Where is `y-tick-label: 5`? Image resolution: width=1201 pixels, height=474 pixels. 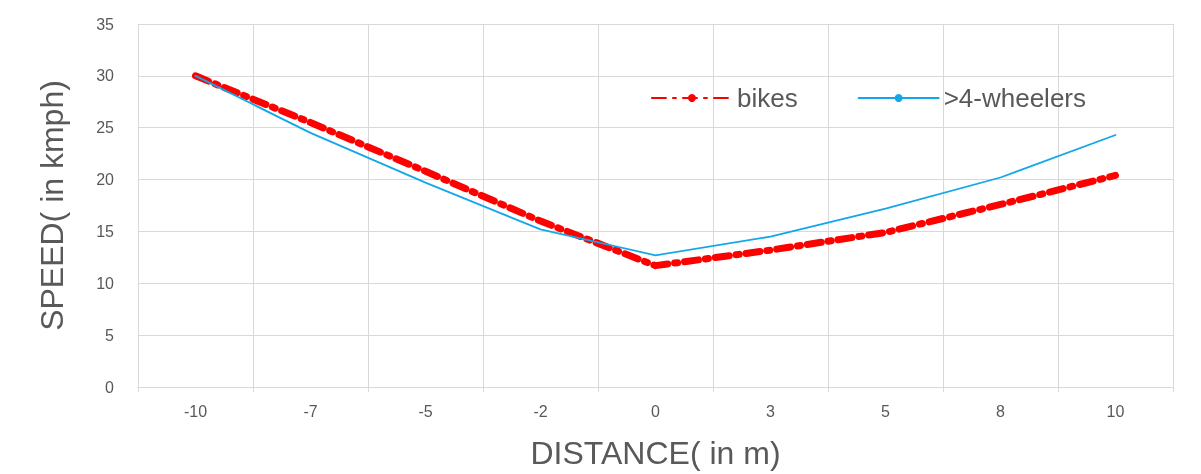
y-tick-label: 5 is located at coordinates (110, 335).